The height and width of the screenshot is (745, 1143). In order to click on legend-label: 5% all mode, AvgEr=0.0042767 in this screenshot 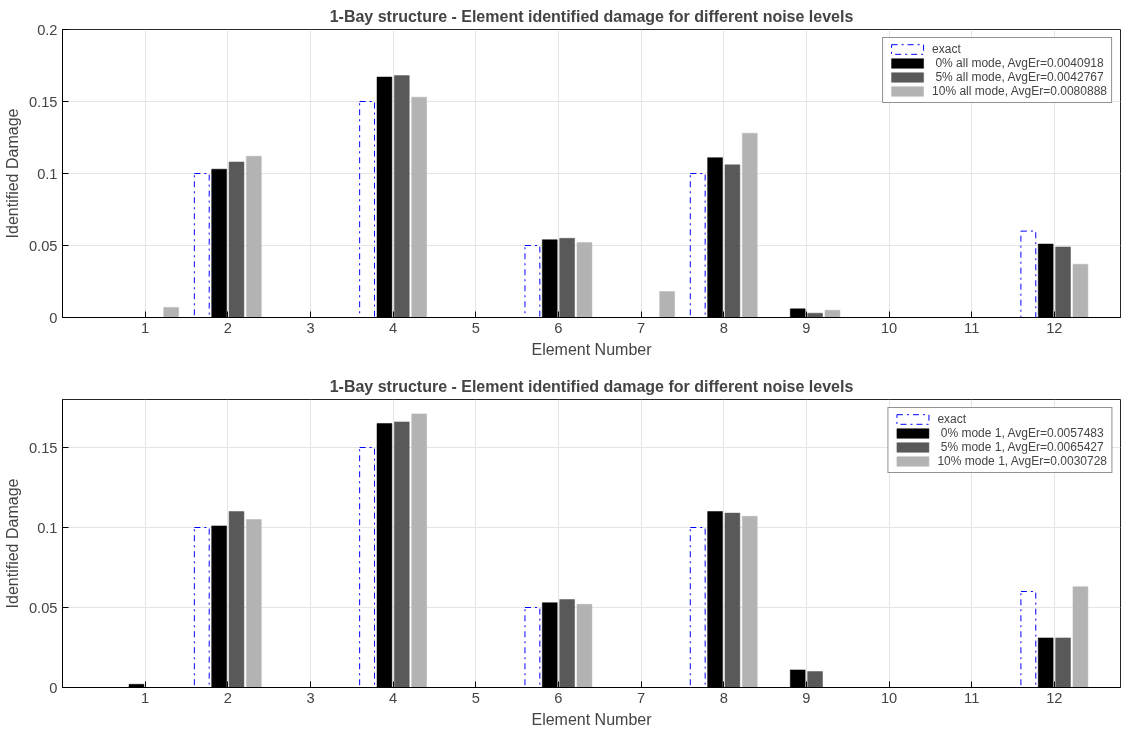, I will do `click(1019, 77)`.